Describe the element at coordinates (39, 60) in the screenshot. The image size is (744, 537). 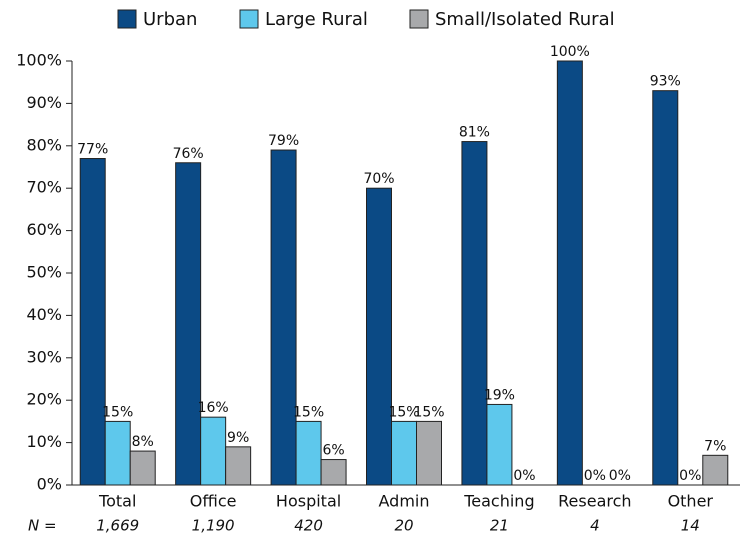
I see `y-tick-label: 100%` at that location.